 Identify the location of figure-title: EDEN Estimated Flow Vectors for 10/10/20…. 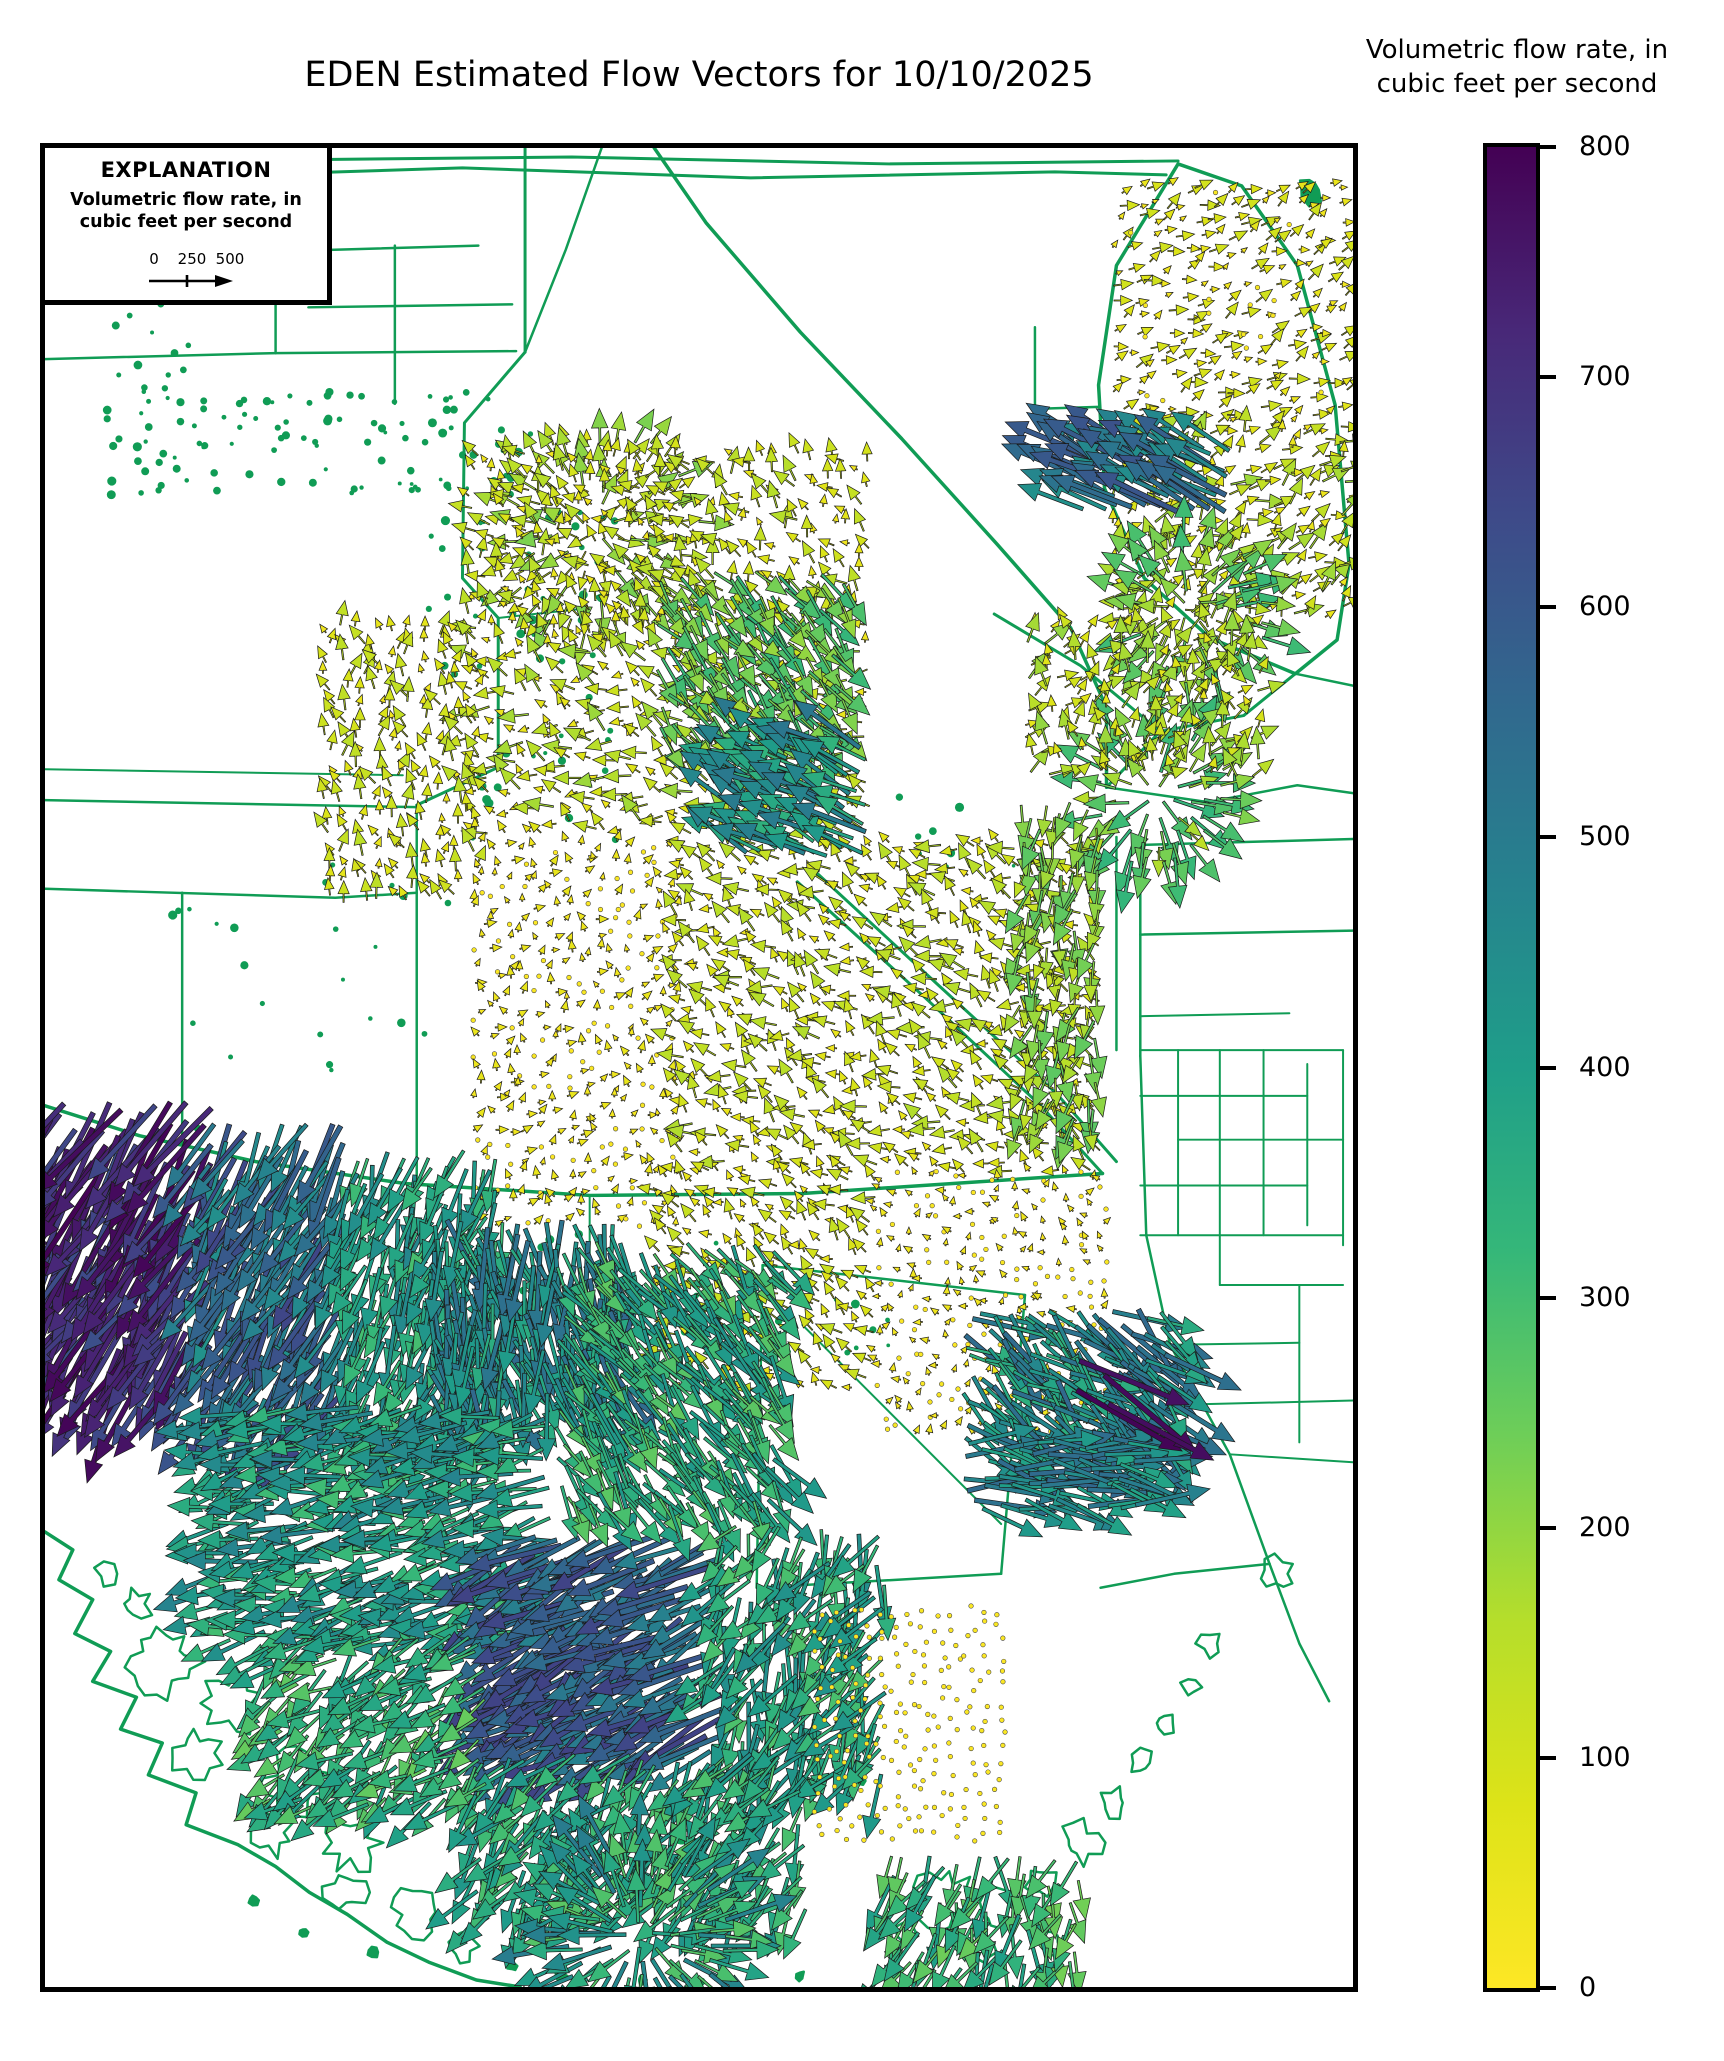
(699, 75).